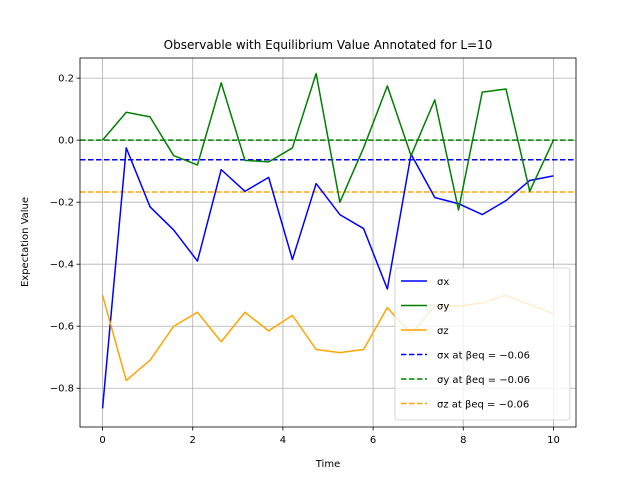 The image size is (640, 485). Describe the element at coordinates (62, 327) in the screenshot. I see `y-tick-label: −0.6` at that location.